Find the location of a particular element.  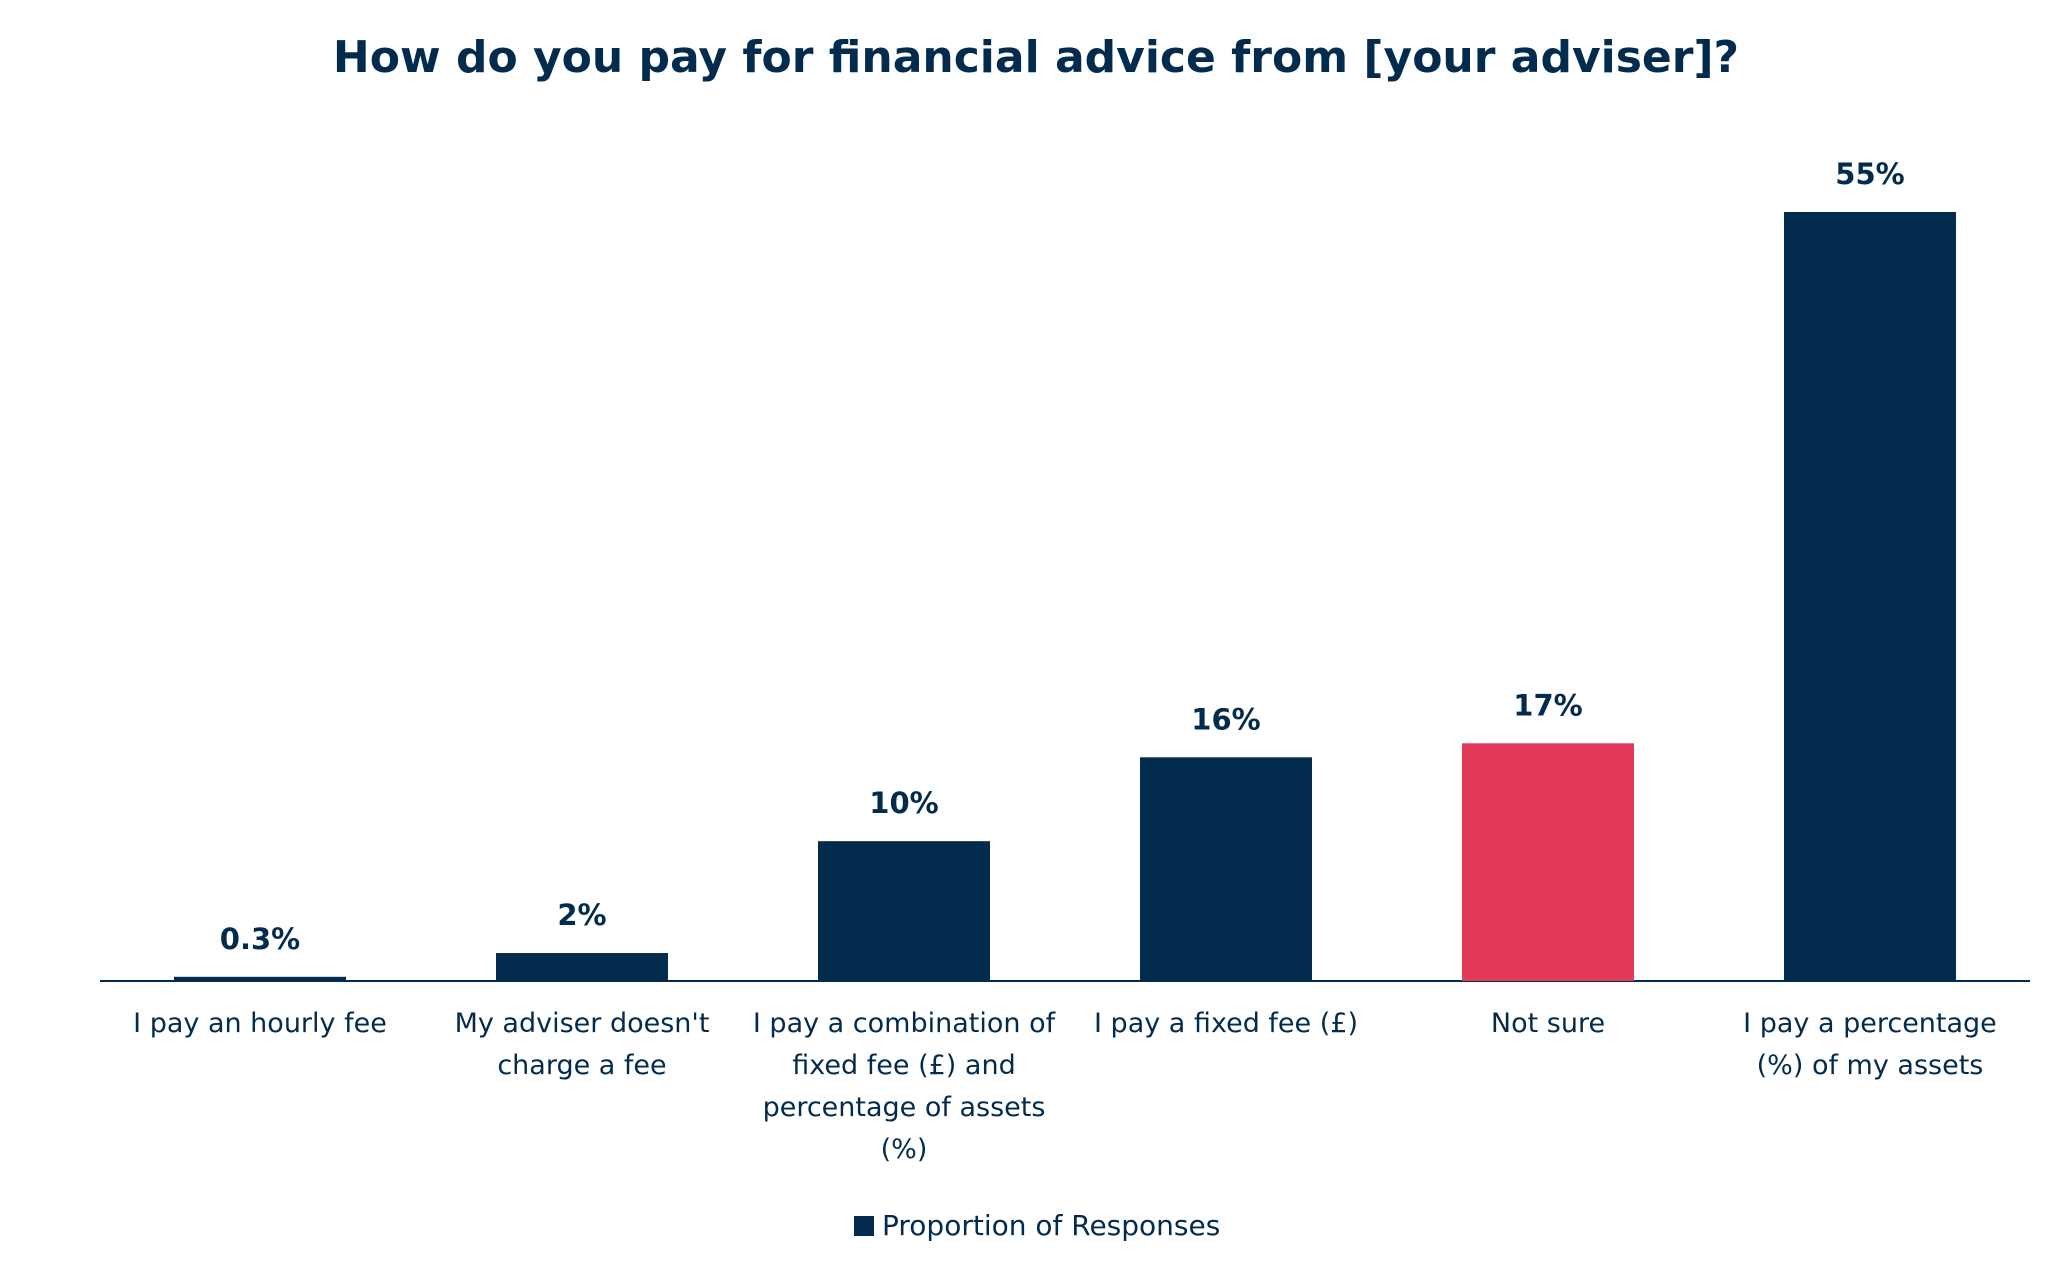

legend: Proportion of Responses is located at coordinates (1037, 1225).